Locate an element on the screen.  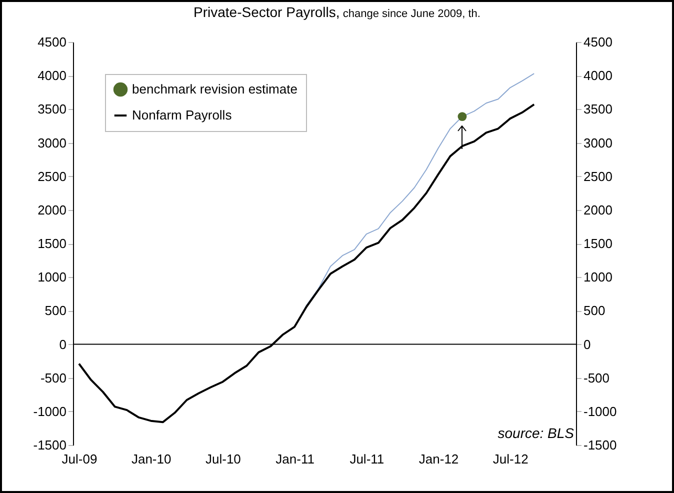
y-tick-label: -1500 is located at coordinates (49, 445).